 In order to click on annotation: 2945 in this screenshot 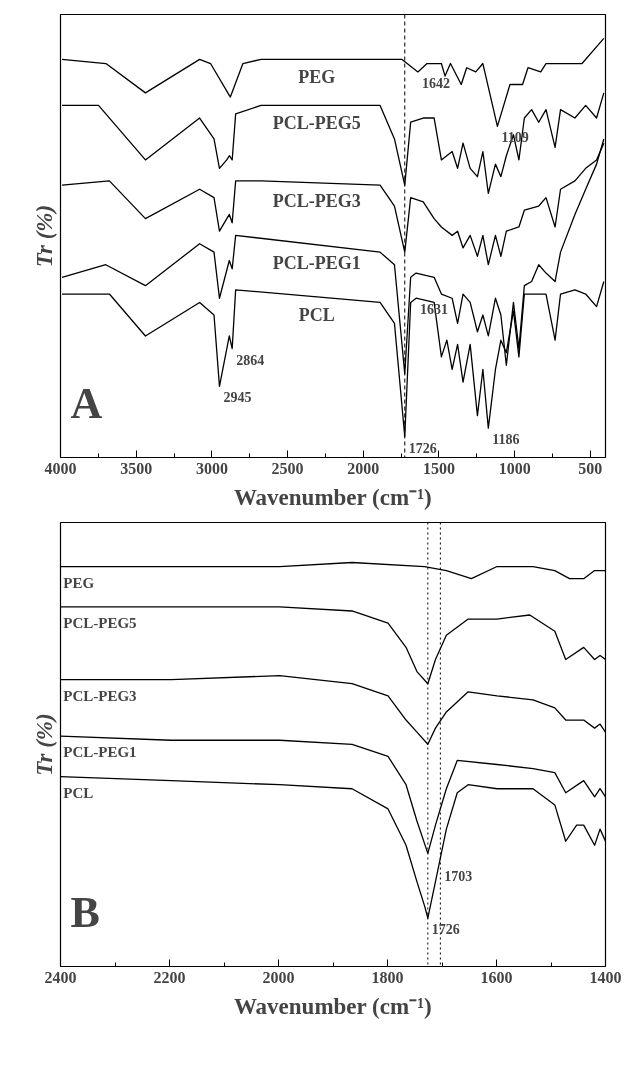, I will do `click(237, 398)`.